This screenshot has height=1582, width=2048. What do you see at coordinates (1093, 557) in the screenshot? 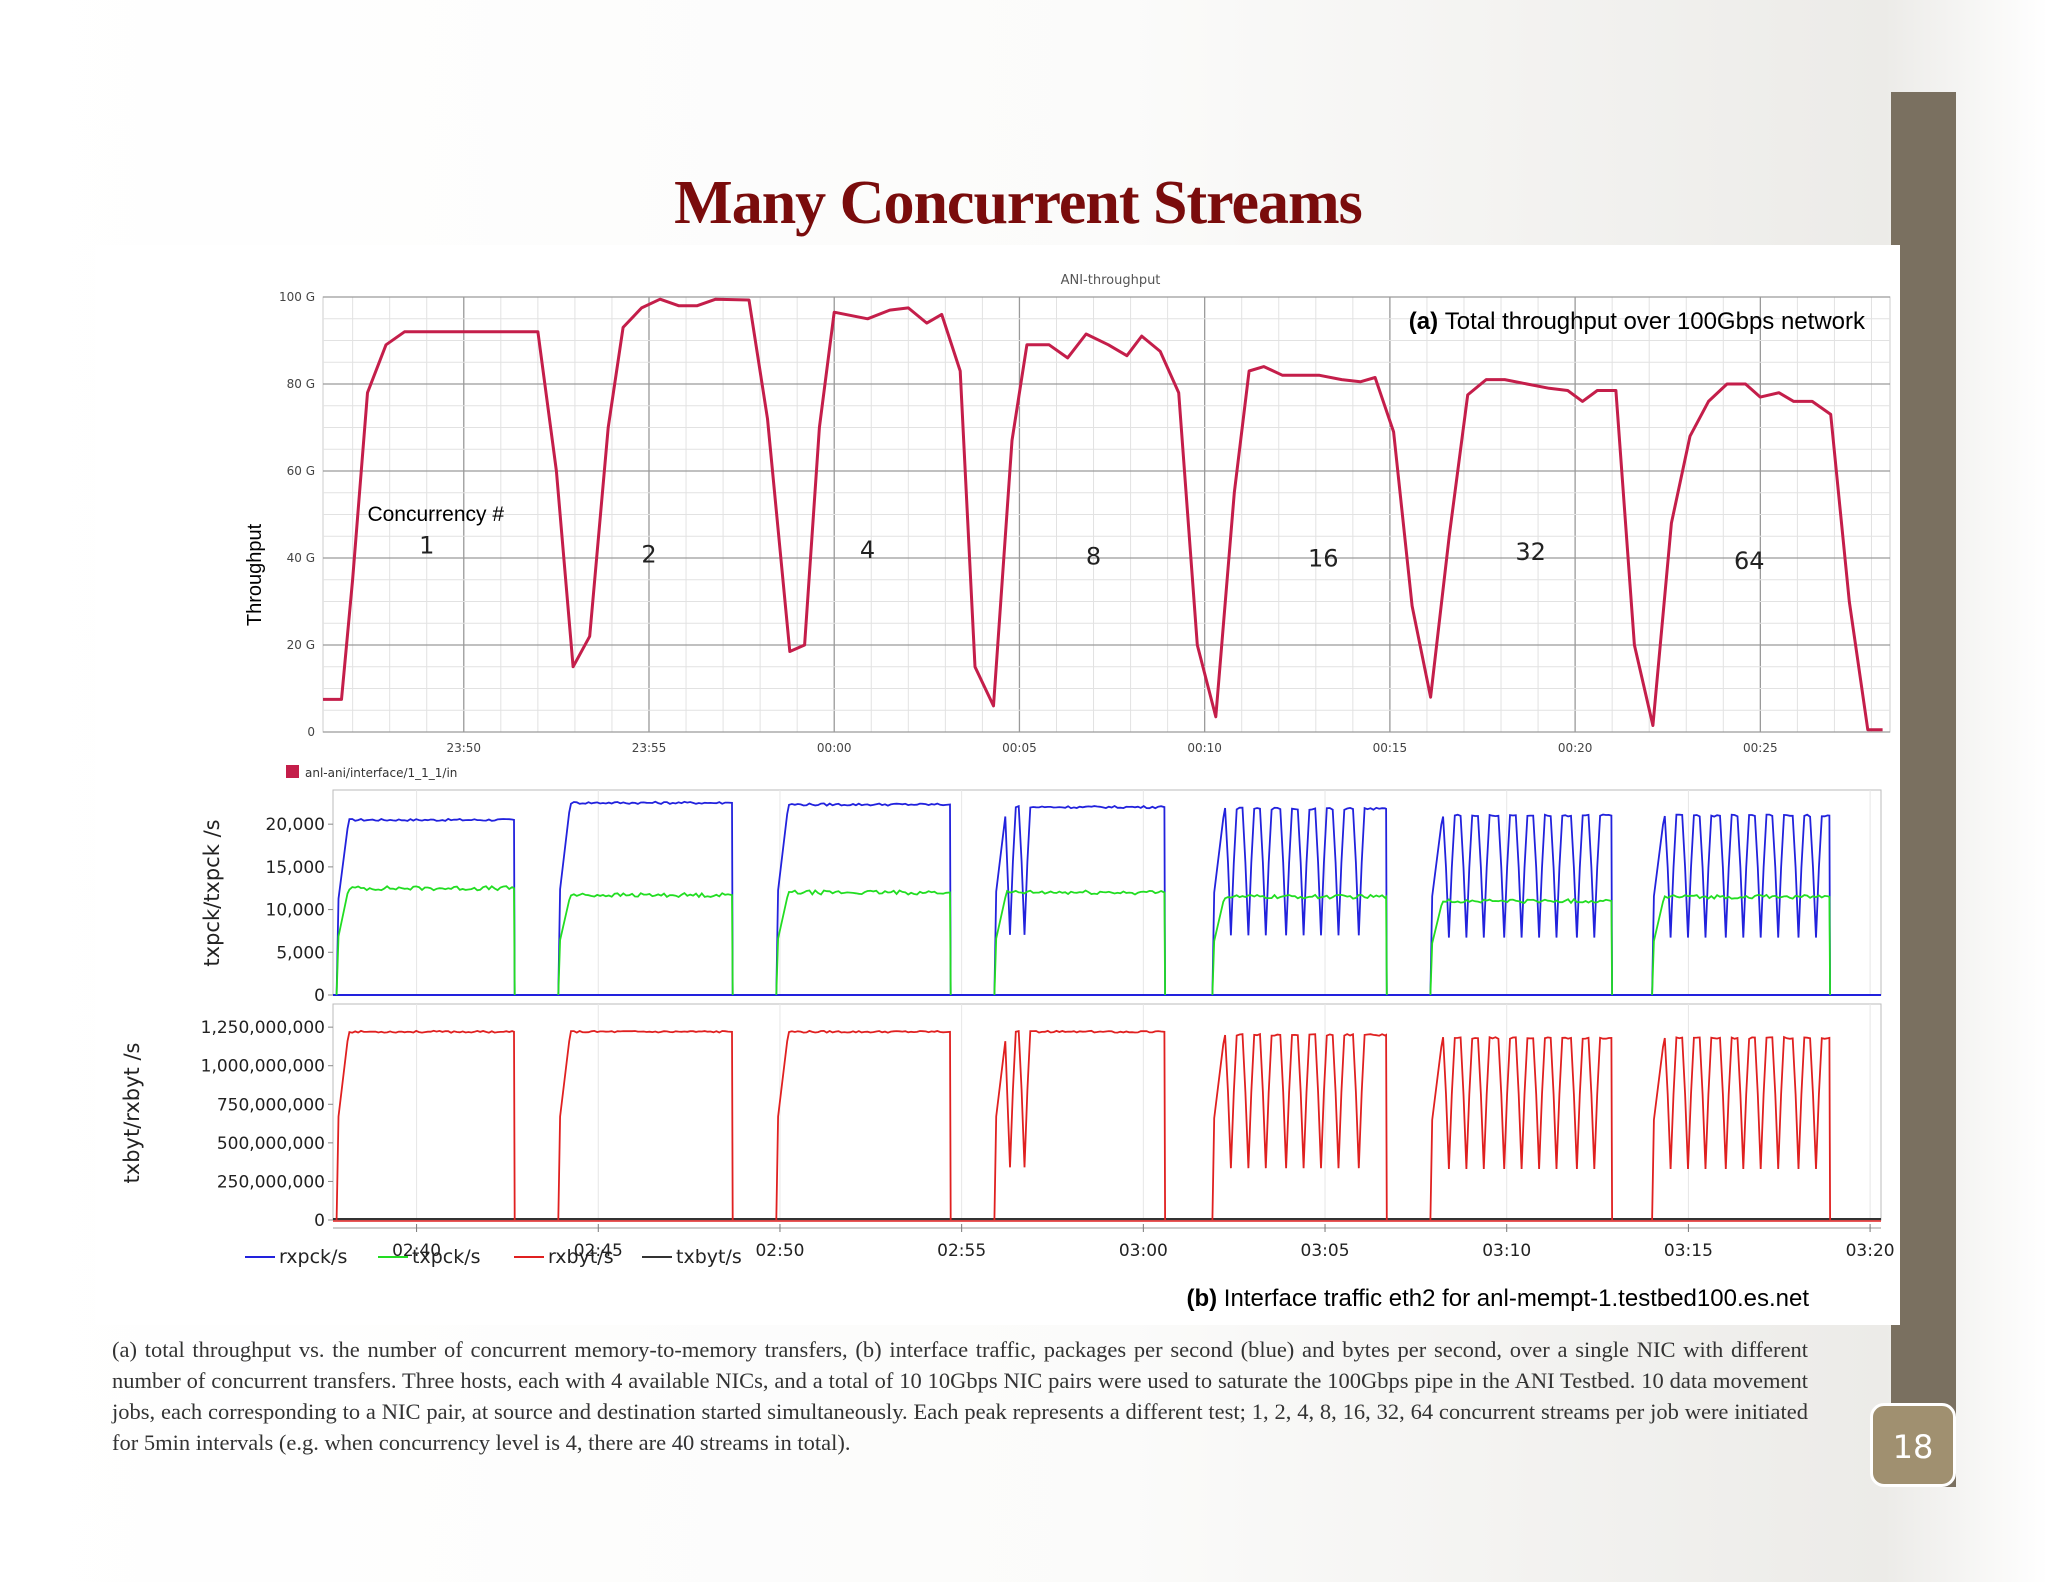
I see `concurrency-label: 8` at bounding box center [1093, 557].